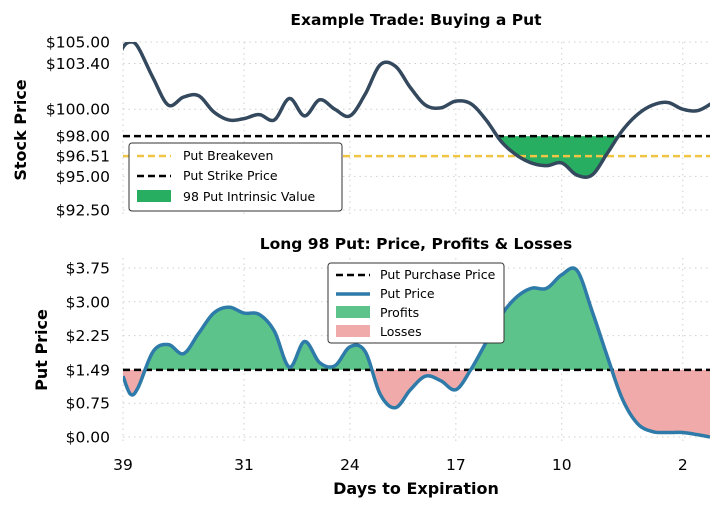  I want to click on x-axis-label: Days to Expiration, so click(416, 488).